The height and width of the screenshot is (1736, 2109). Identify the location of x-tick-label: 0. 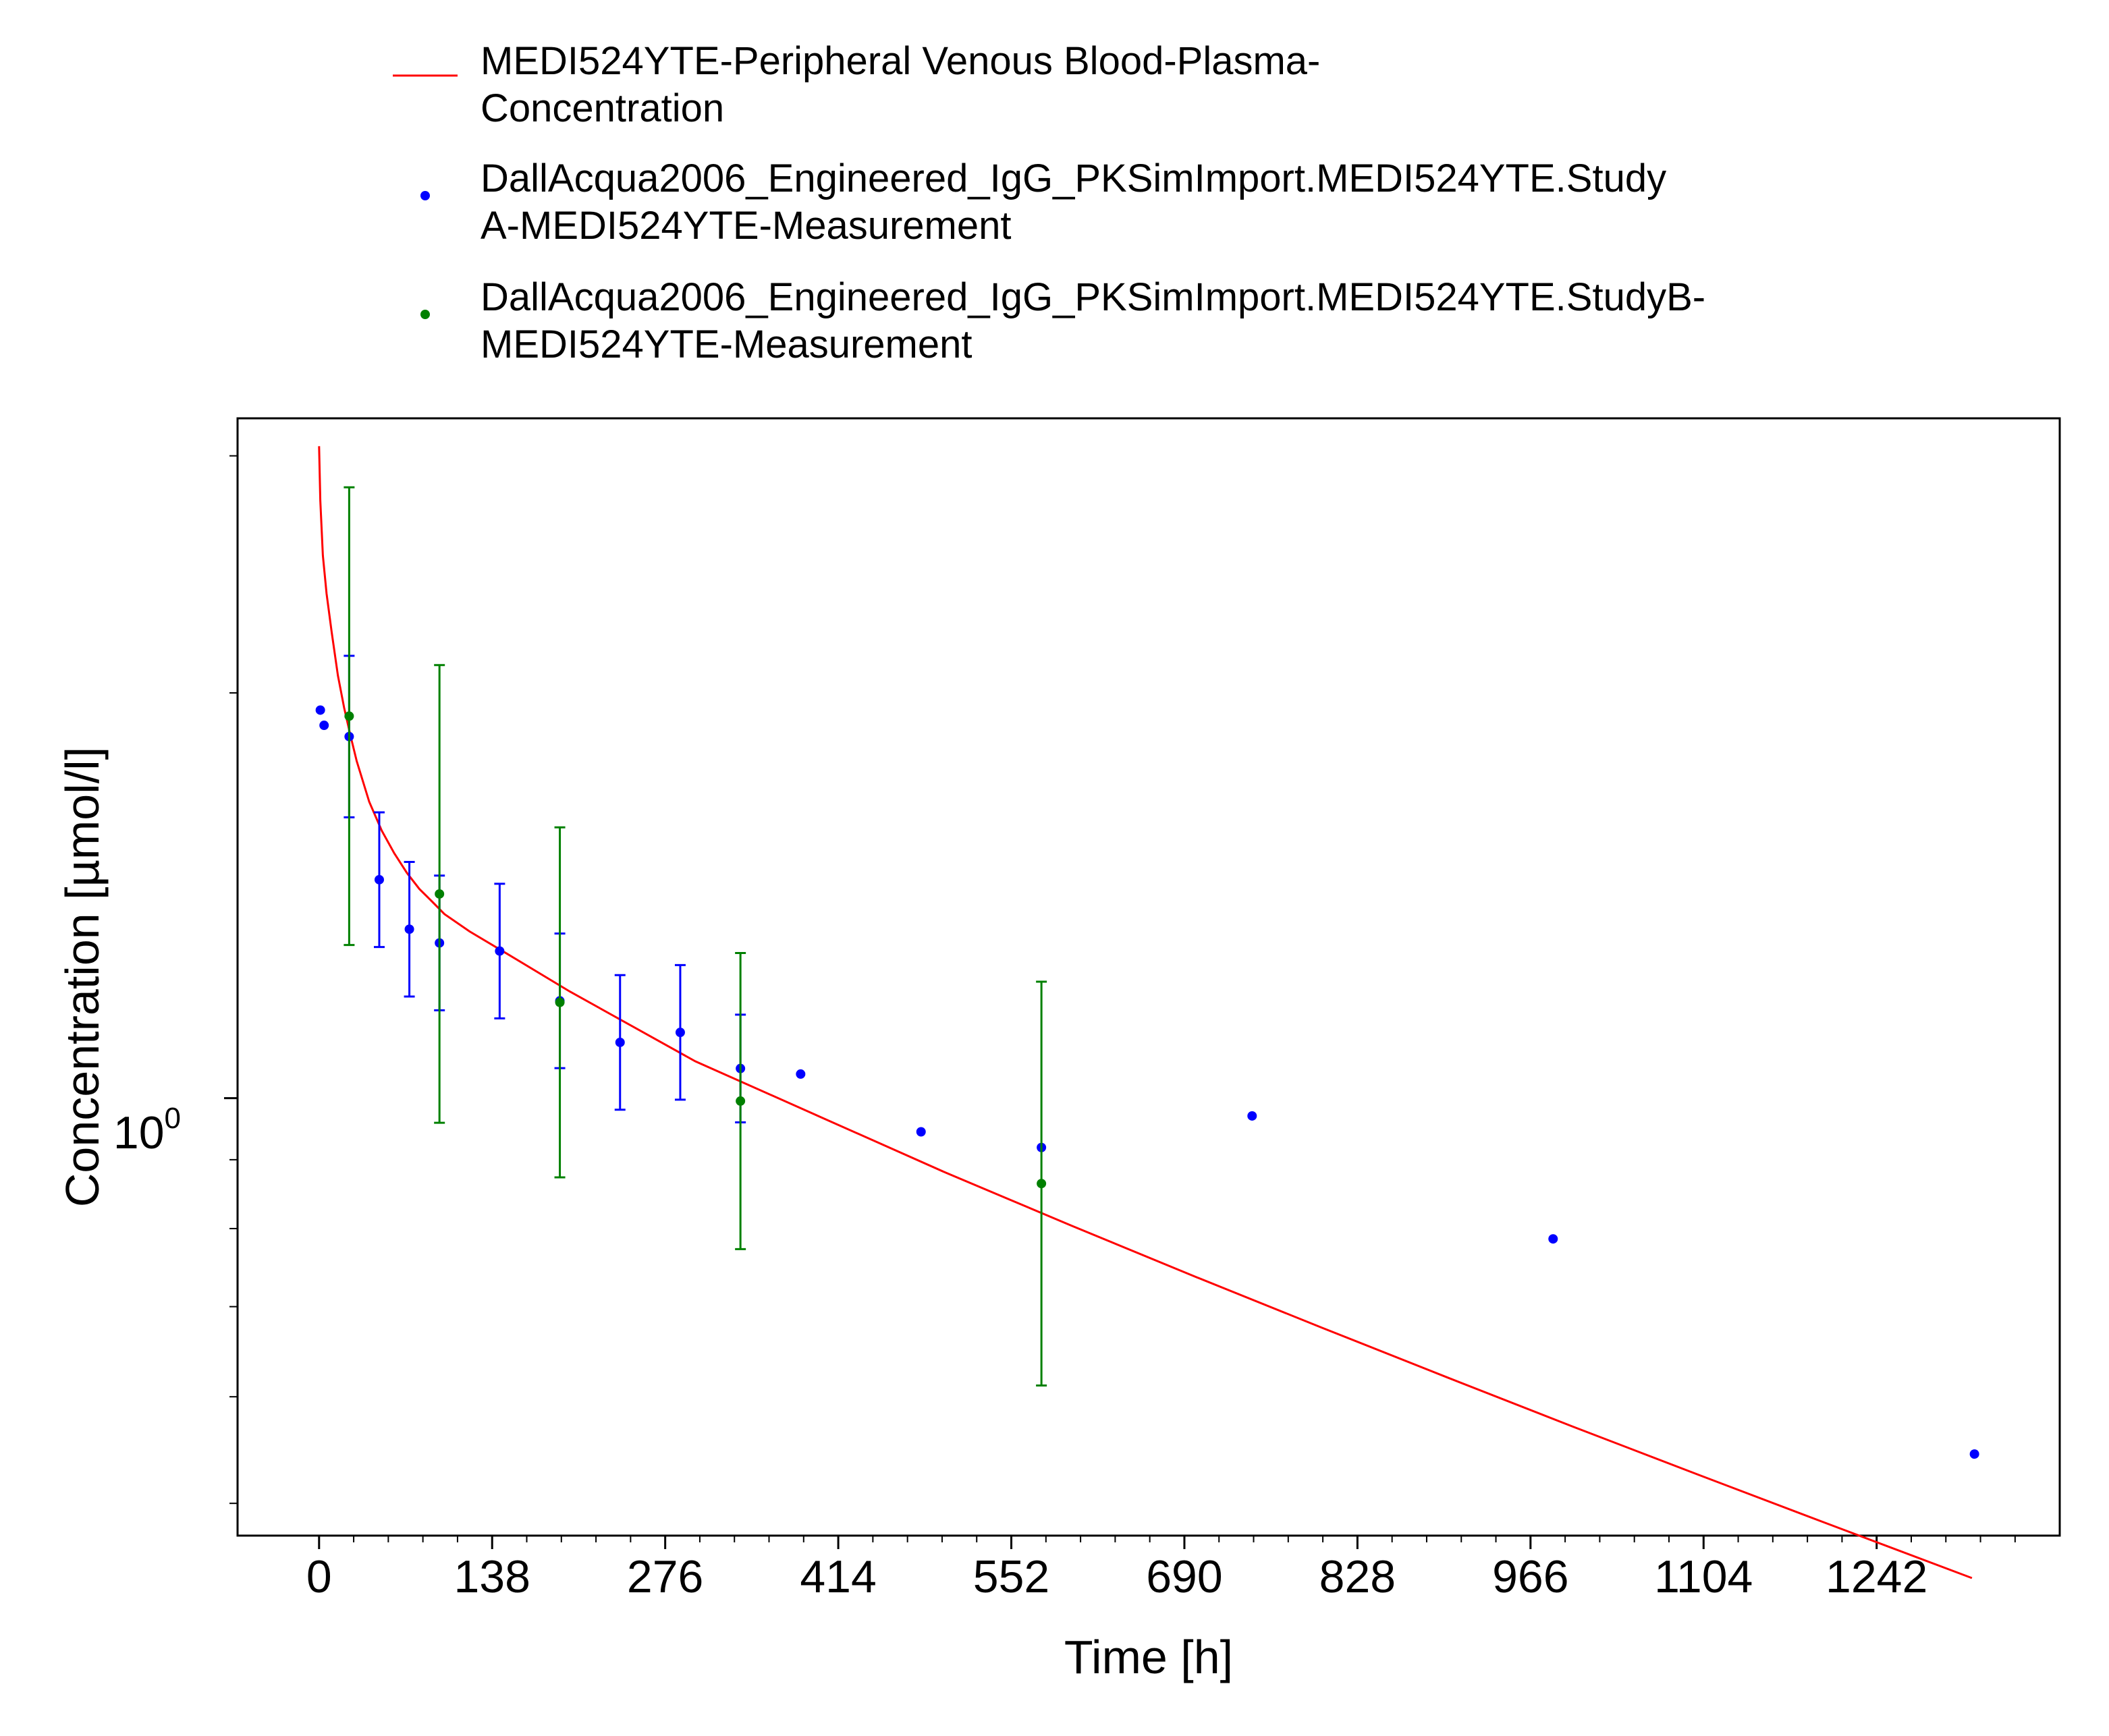
(319, 1576).